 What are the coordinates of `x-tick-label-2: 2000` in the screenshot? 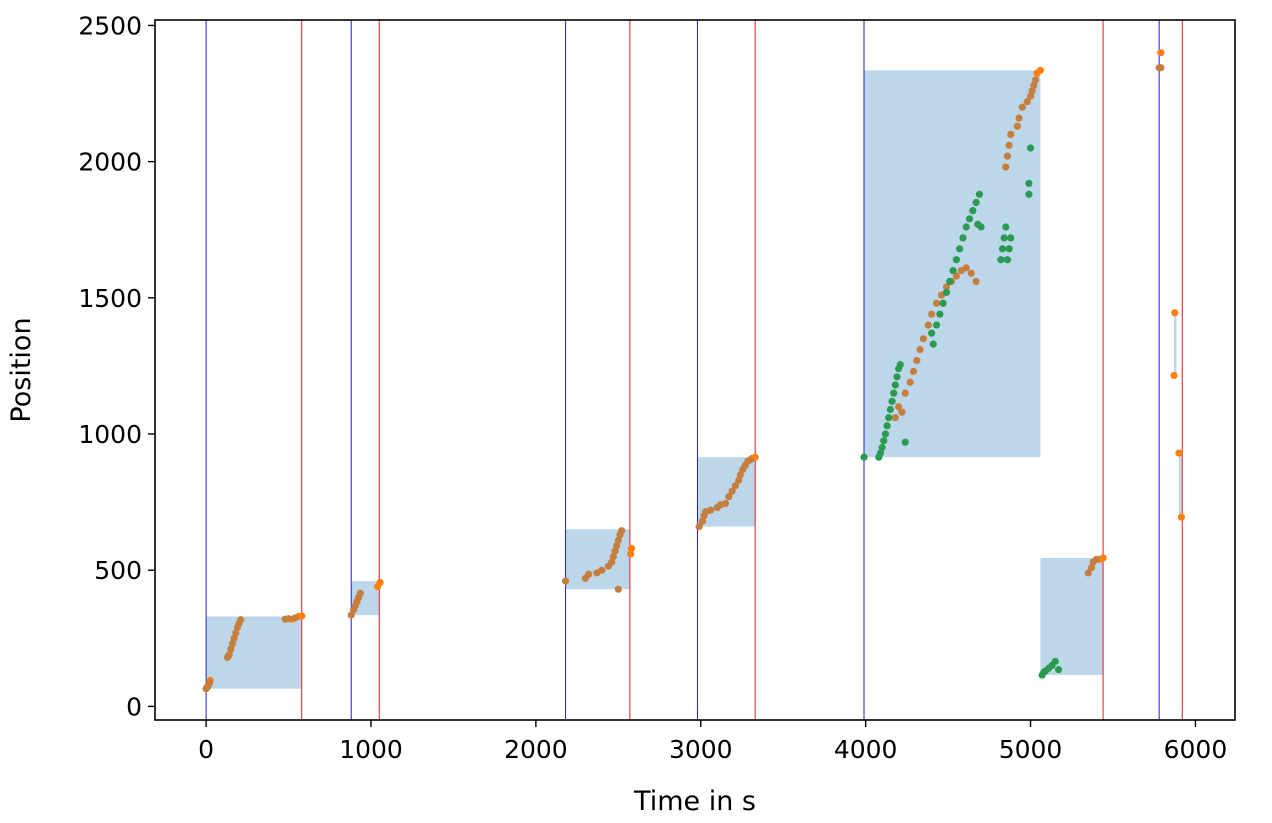 It's located at (536, 749).